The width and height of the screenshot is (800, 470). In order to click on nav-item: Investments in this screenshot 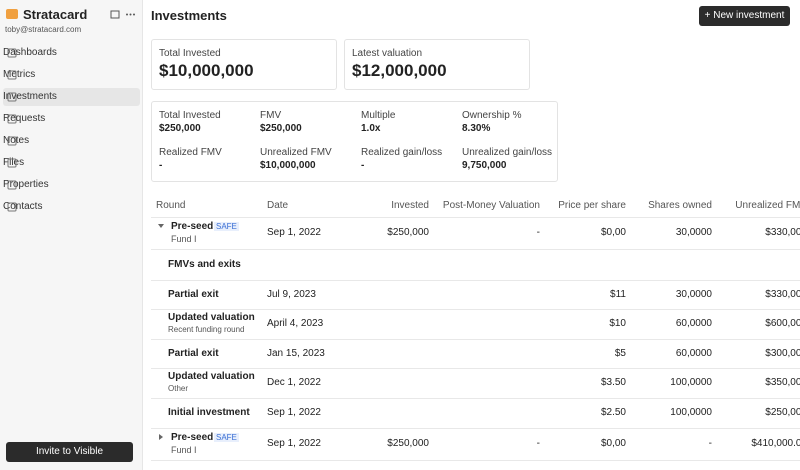, I will do `click(71, 97)`.